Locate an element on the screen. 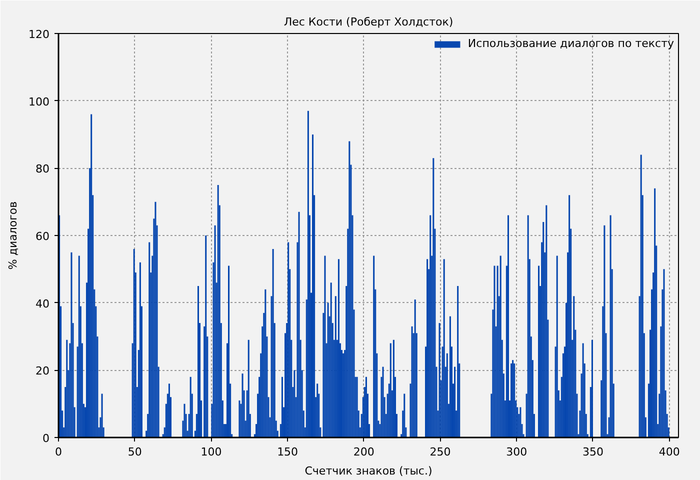  x-tick-label: 50 is located at coordinates (135, 452).